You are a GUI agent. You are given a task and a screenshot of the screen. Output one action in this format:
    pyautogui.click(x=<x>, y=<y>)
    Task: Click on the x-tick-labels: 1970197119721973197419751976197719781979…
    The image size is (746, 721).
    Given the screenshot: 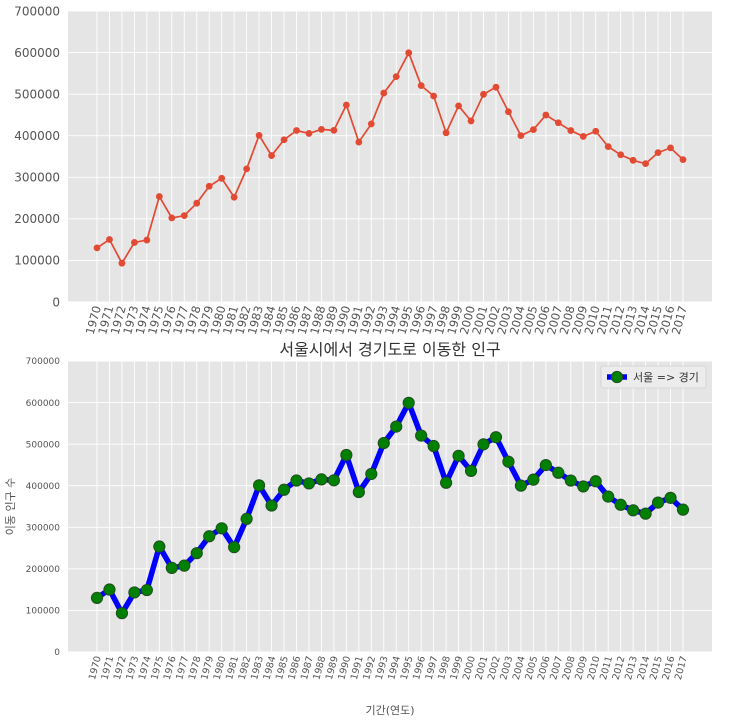 What is the action you would take?
    pyautogui.click(x=386, y=320)
    